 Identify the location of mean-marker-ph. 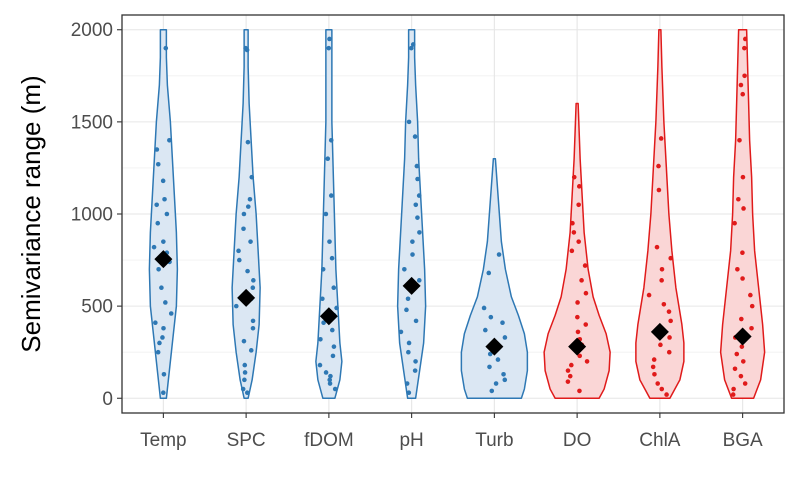
(411, 285).